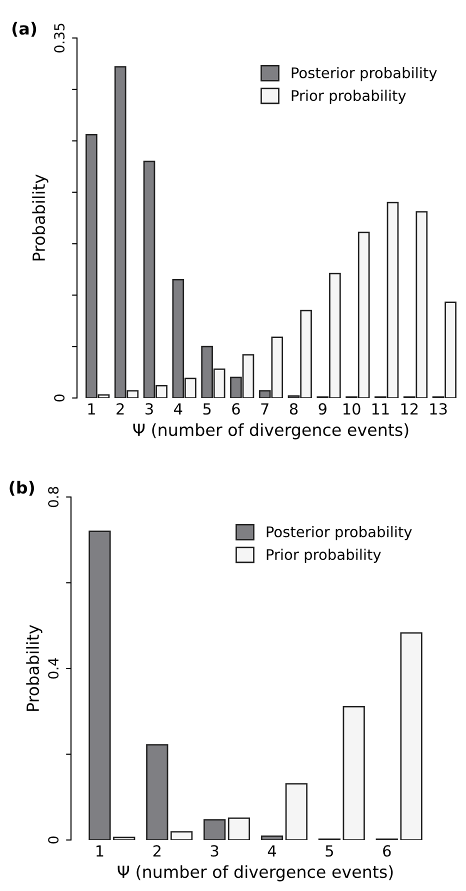  Describe the element at coordinates (24, 29) in the screenshot. I see `chart-title: (a)` at that location.